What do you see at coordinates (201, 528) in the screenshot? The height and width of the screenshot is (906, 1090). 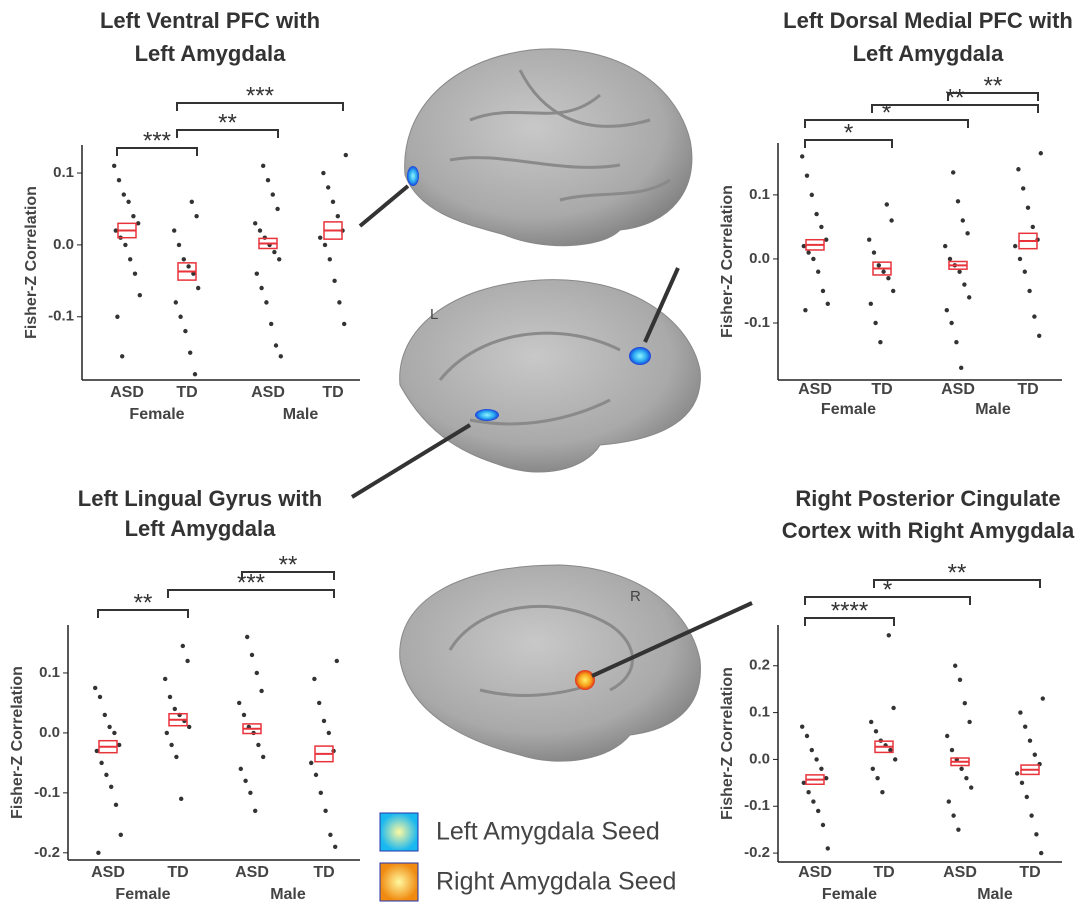 I see `chart-title: Left Amygdala` at bounding box center [201, 528].